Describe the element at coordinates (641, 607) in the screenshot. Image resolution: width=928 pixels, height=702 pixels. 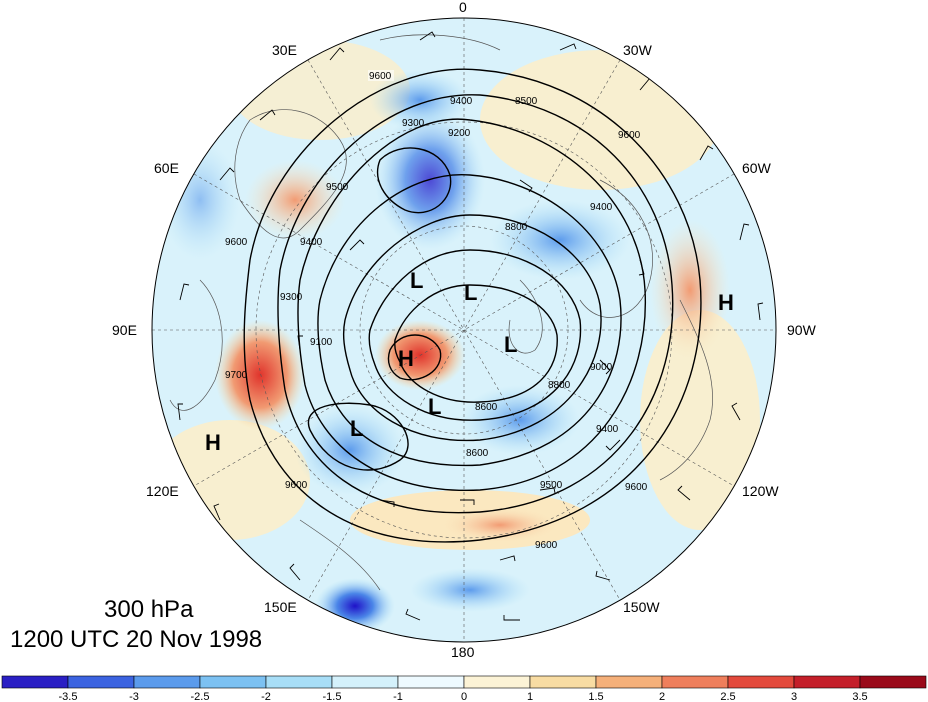
I see `lon-label-150w: 150W` at that location.